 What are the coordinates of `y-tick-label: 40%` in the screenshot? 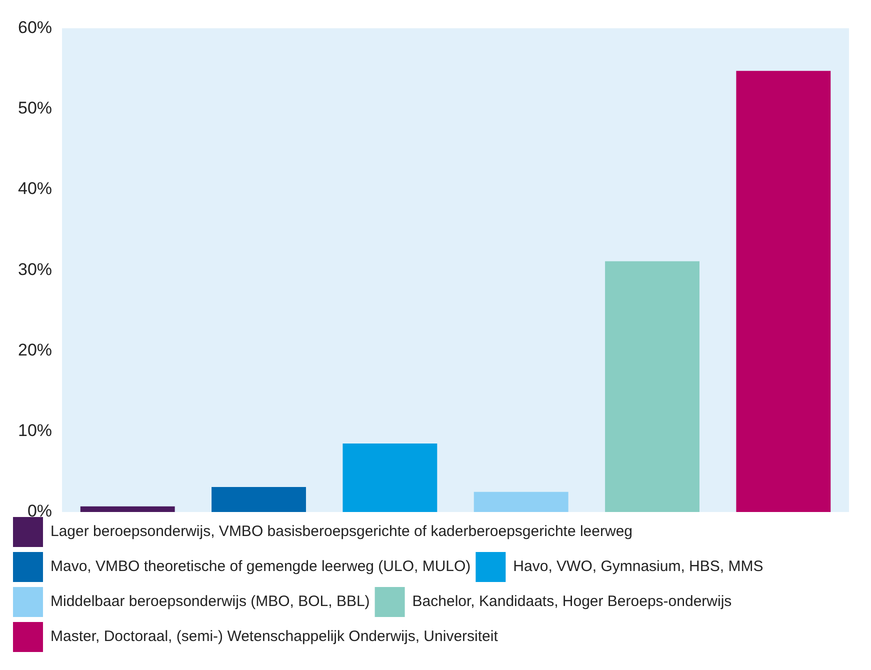 It's located at (35, 188).